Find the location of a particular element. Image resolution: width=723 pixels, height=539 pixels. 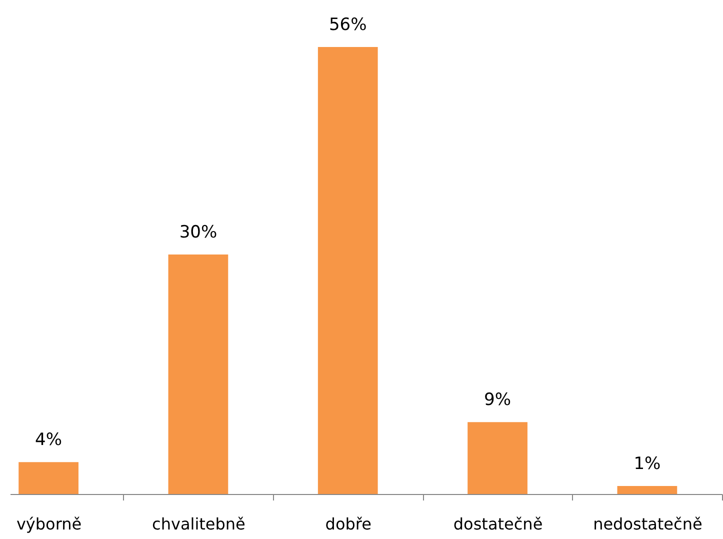

data-label: 30% is located at coordinates (198, 232).